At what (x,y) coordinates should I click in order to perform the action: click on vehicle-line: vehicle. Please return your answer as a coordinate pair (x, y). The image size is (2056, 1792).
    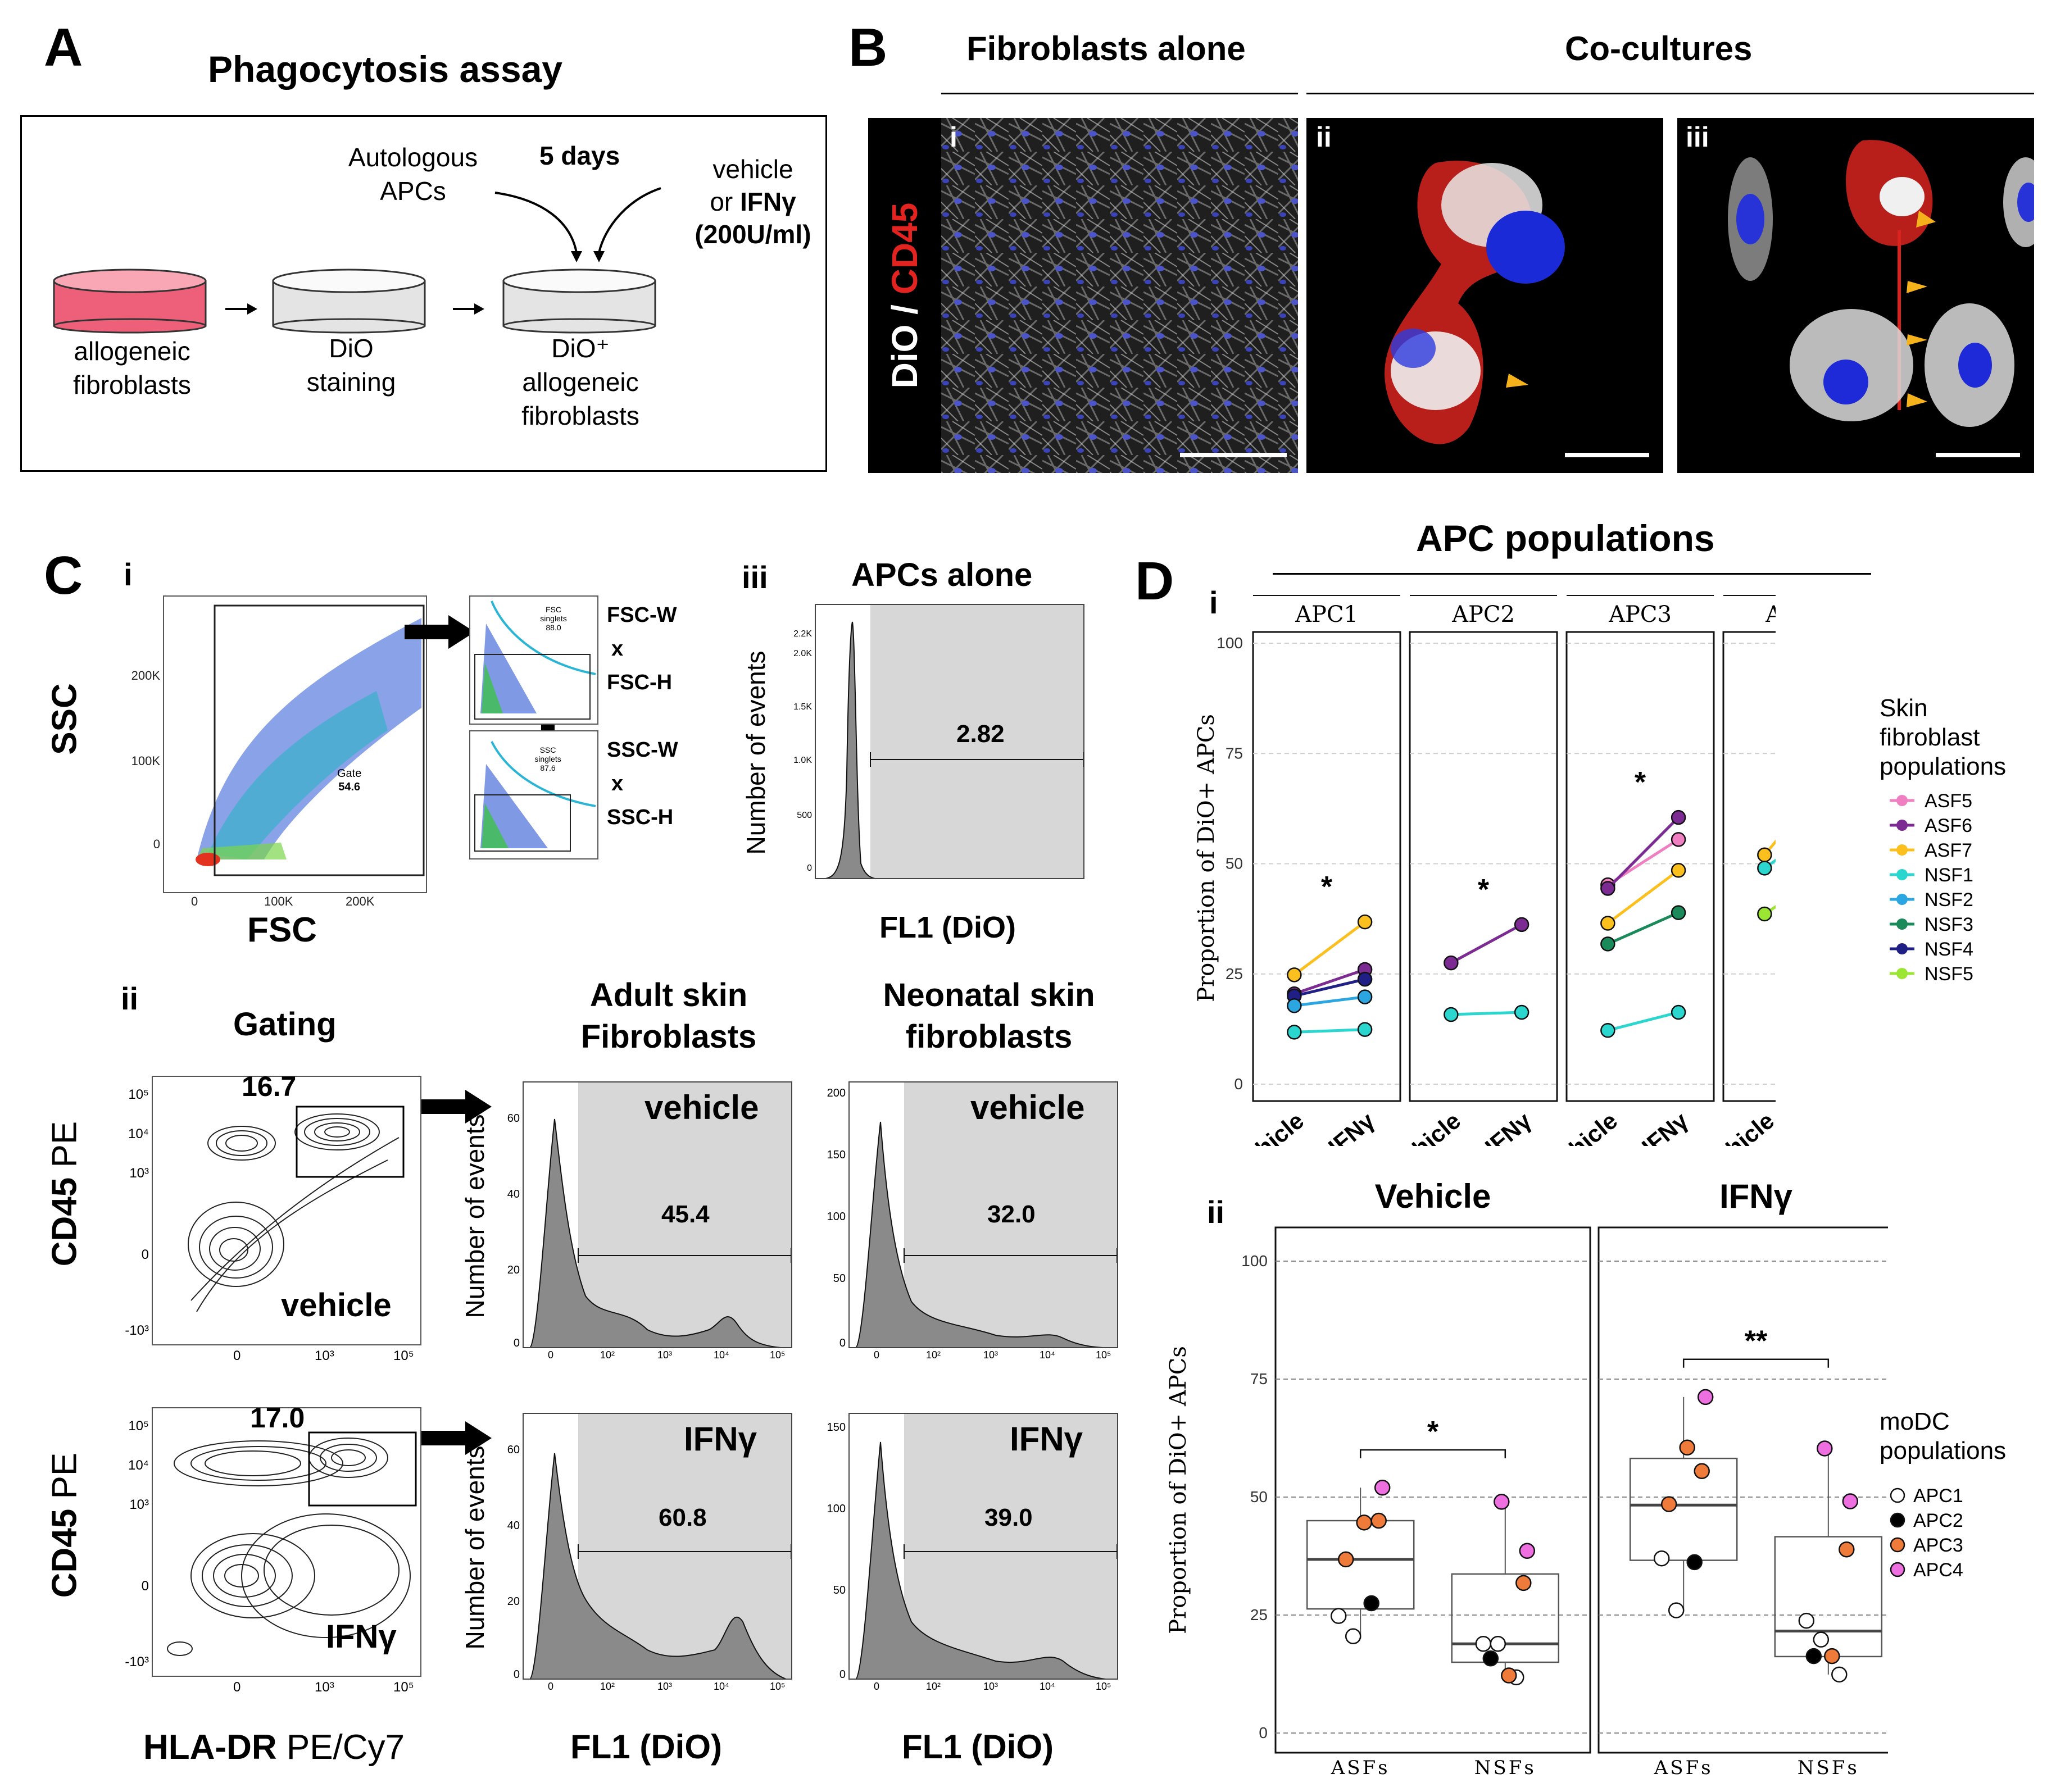
    Looking at the image, I should click on (752, 169).